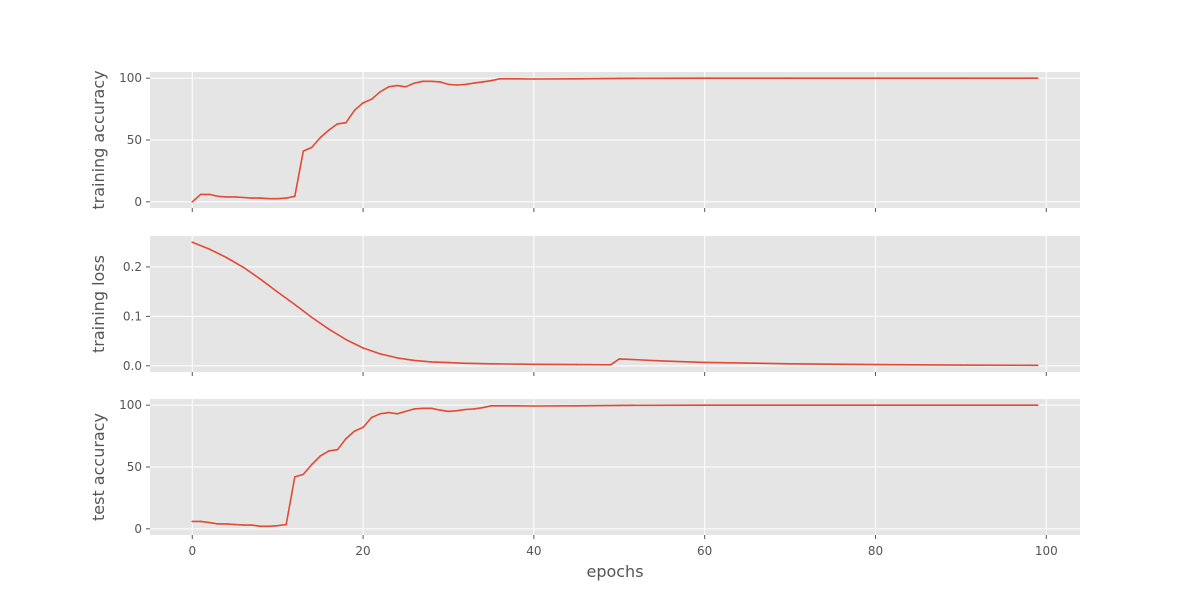  I want to click on x-tick-label: 100, so click(1046, 551).